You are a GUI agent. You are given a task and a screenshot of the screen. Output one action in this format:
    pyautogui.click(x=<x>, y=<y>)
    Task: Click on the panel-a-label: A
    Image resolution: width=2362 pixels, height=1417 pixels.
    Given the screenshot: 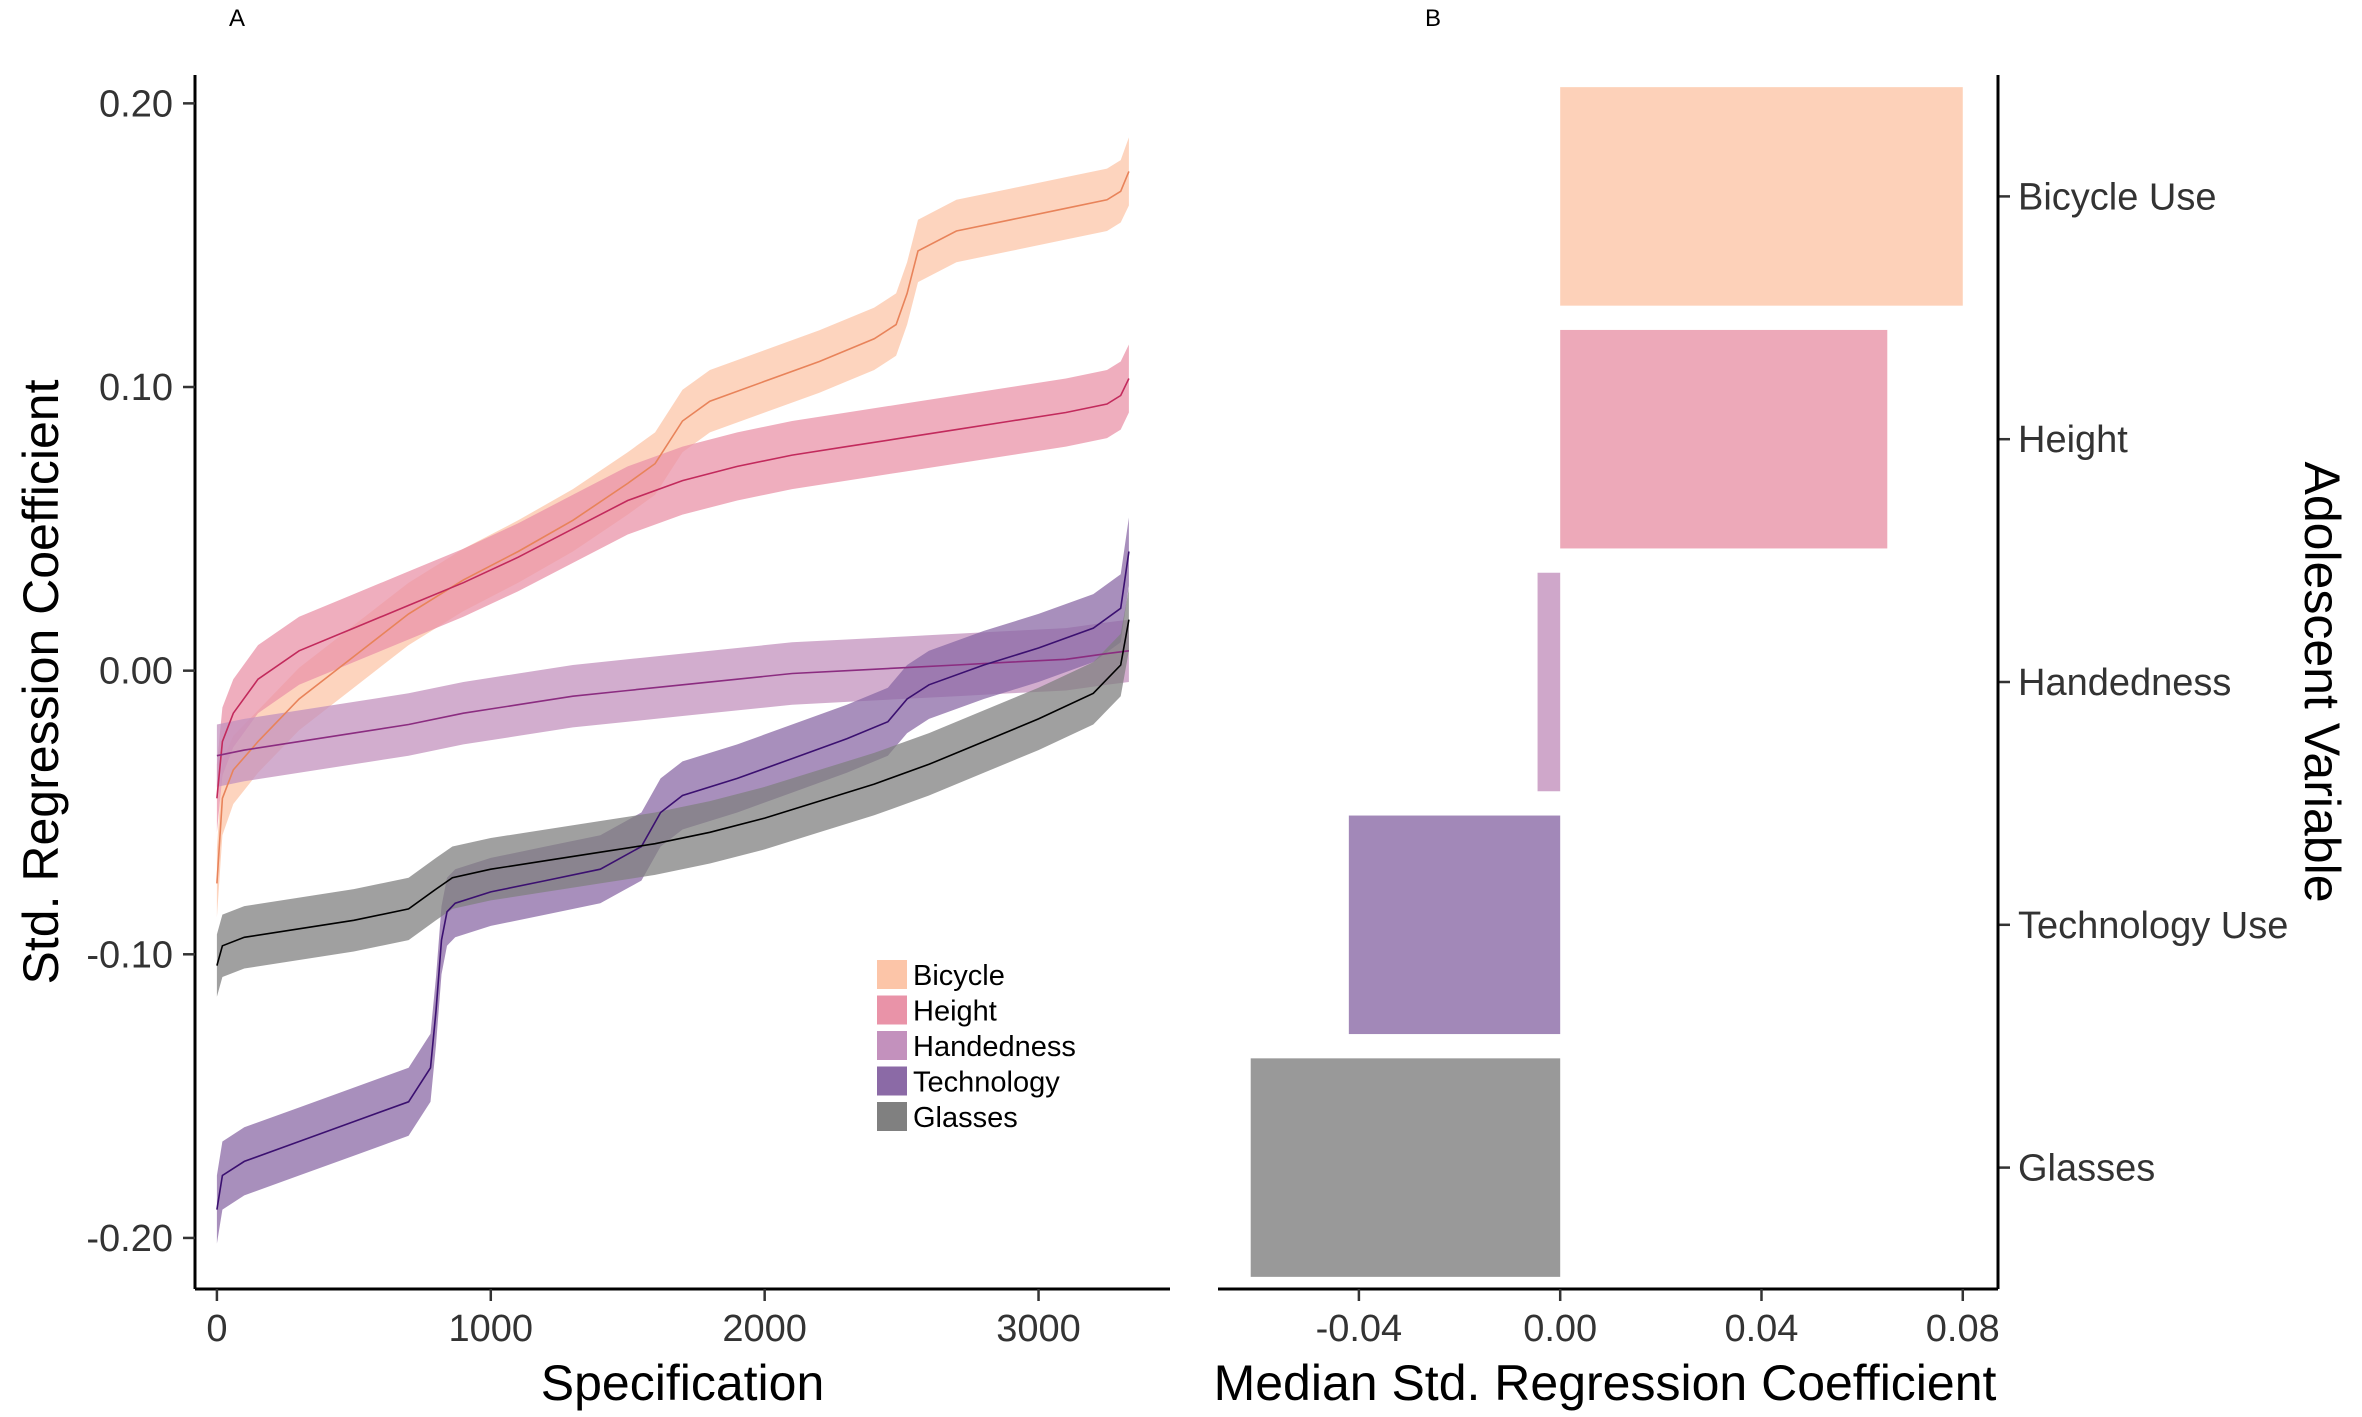 What is the action you would take?
    pyautogui.click(x=237, y=18)
    